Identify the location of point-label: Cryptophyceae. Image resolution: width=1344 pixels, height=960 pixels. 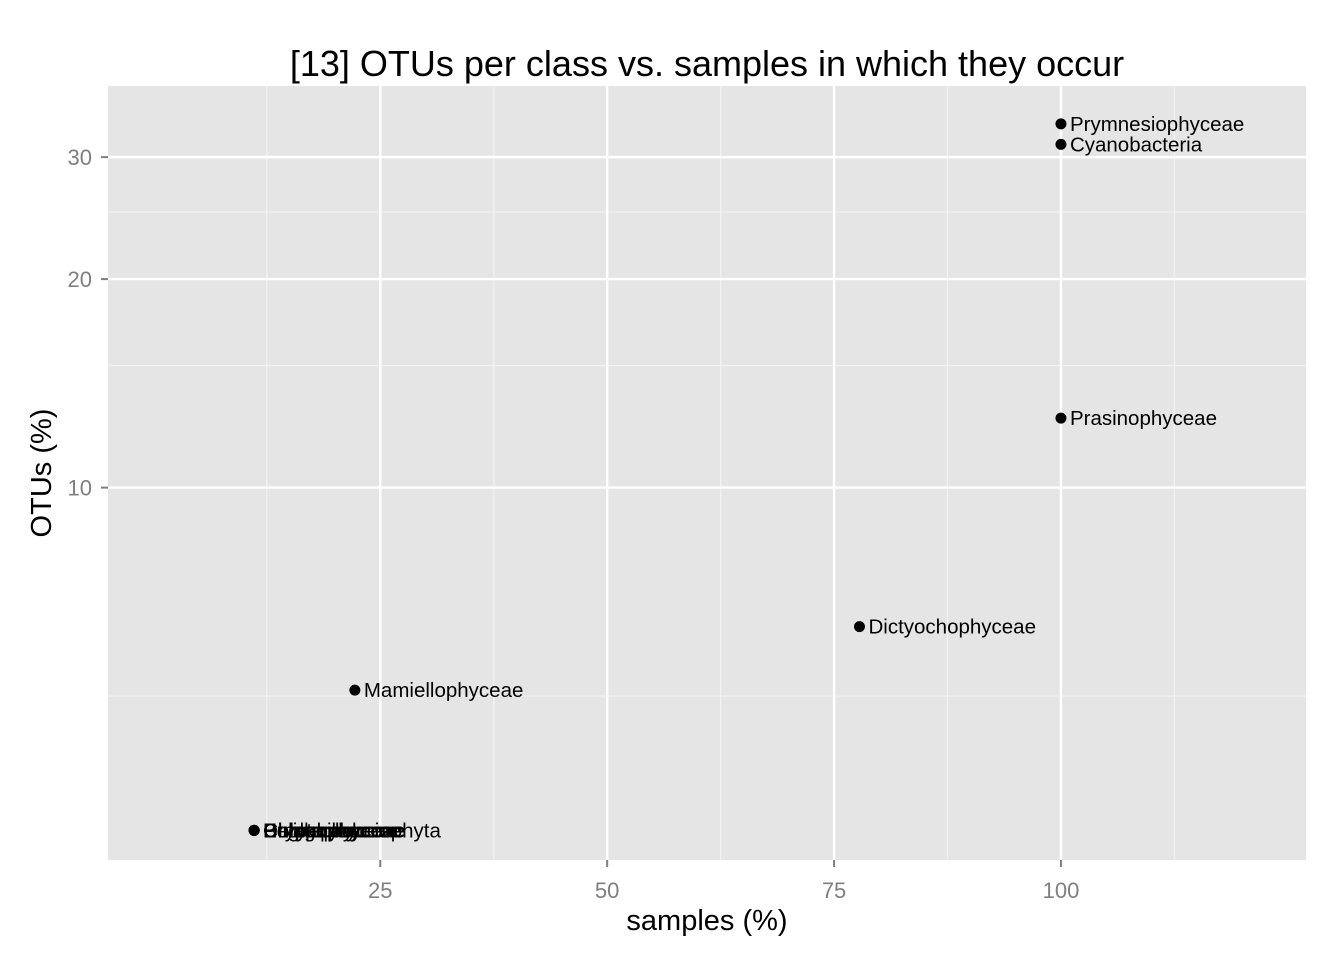
(332, 830).